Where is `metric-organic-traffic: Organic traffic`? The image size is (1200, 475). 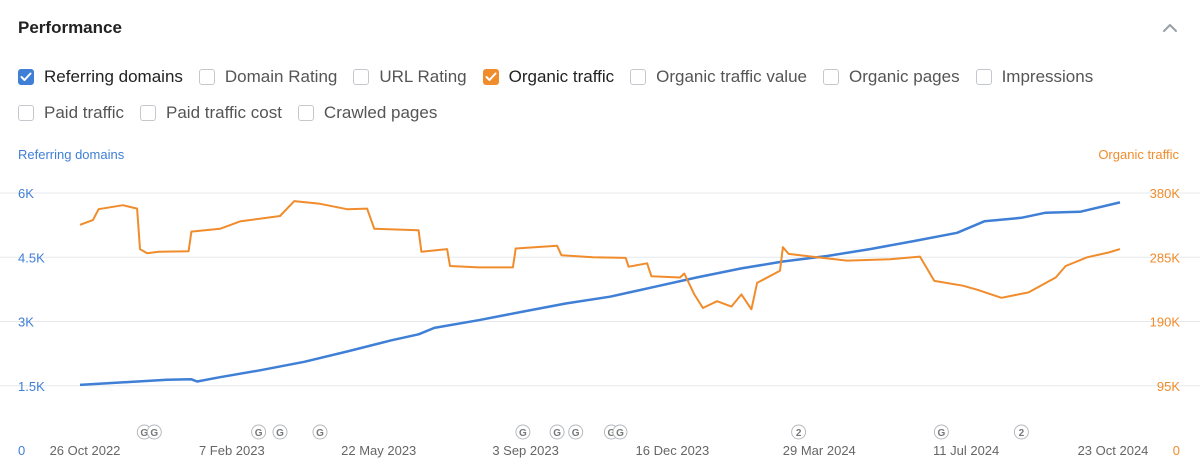
metric-organic-traffic: Organic traffic is located at coordinates (548, 77).